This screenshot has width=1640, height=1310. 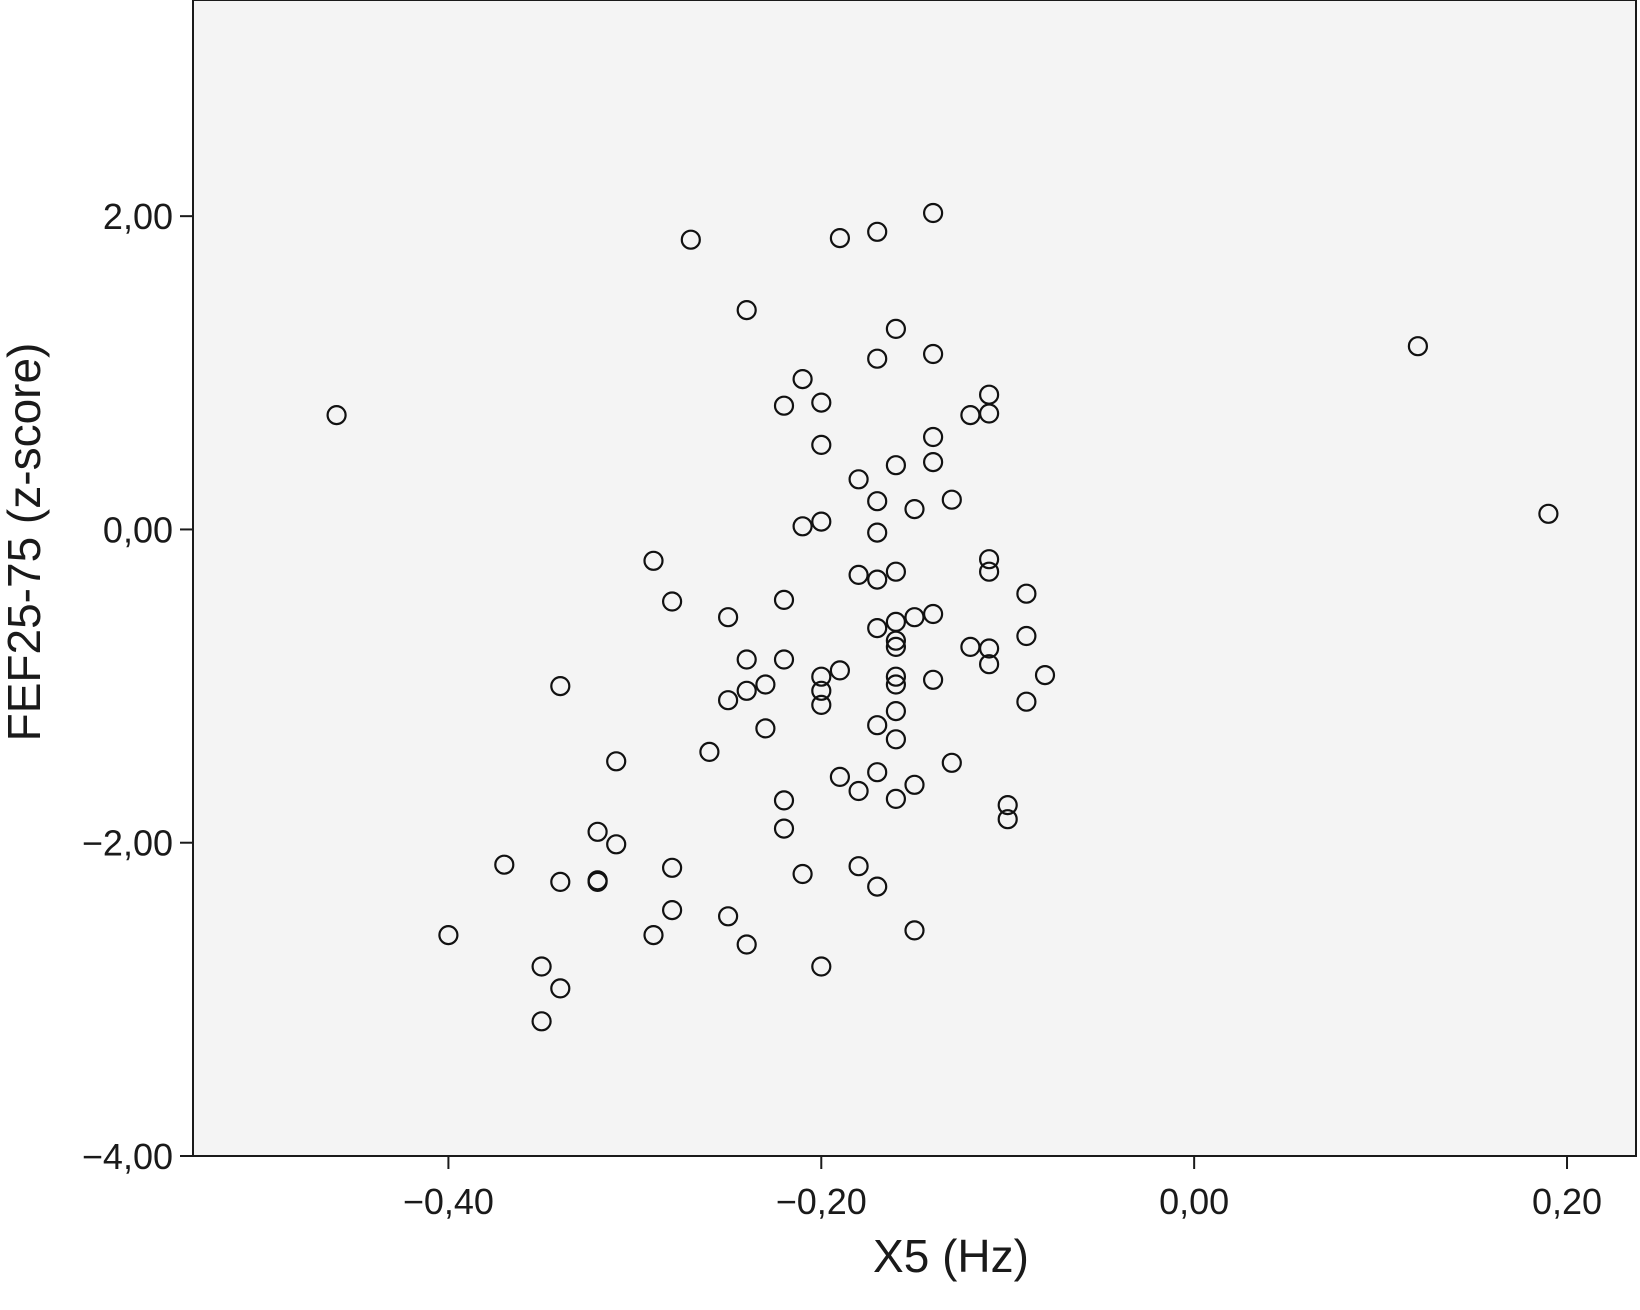 I want to click on x-tick-label: −0,20, so click(x=821, y=1201).